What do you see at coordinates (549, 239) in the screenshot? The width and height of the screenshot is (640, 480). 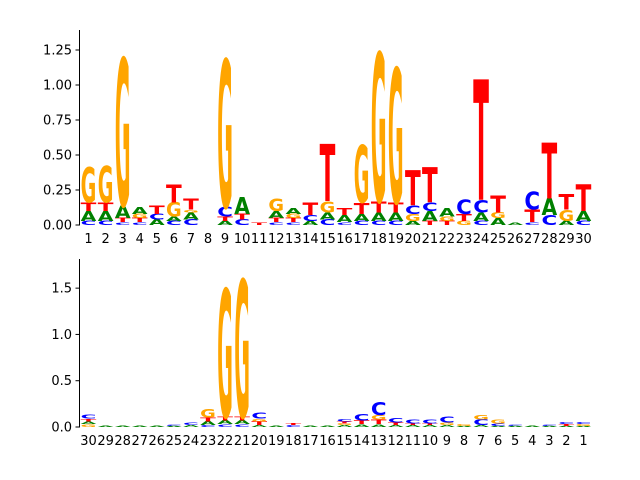 I see `x-tick-label: 28` at bounding box center [549, 239].